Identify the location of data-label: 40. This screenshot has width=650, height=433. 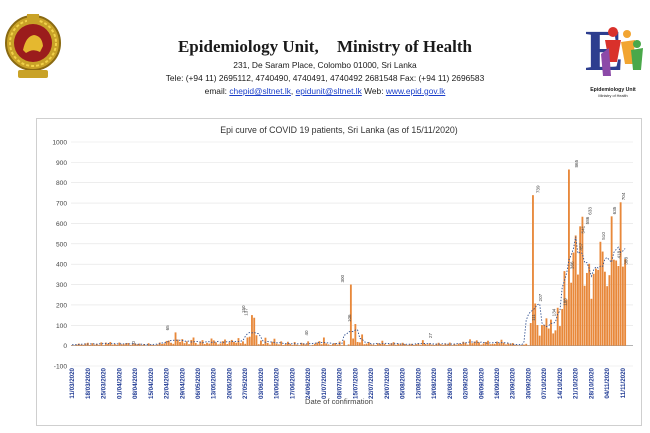
(306, 333).